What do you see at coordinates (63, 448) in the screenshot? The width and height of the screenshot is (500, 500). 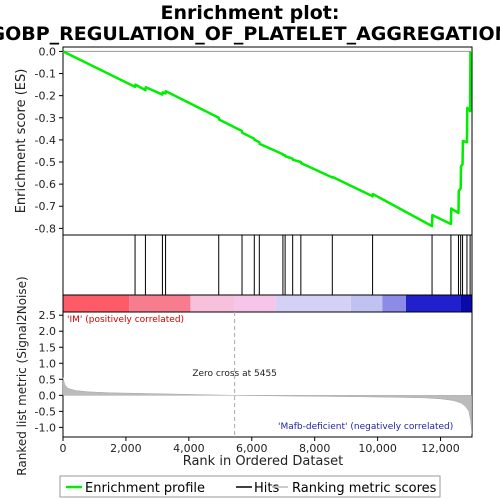 I see `x-tick-label: 0` at bounding box center [63, 448].